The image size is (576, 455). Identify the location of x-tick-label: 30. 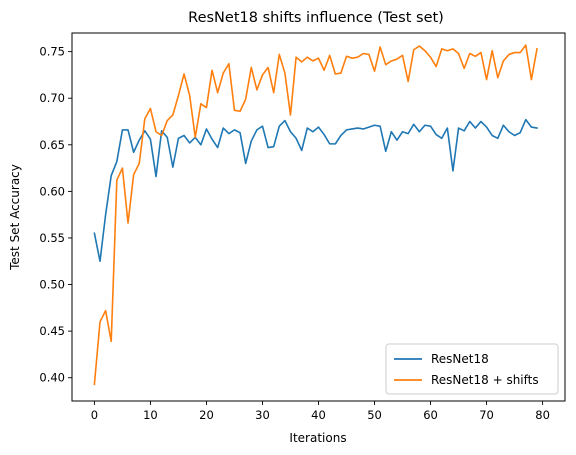
(262, 415).